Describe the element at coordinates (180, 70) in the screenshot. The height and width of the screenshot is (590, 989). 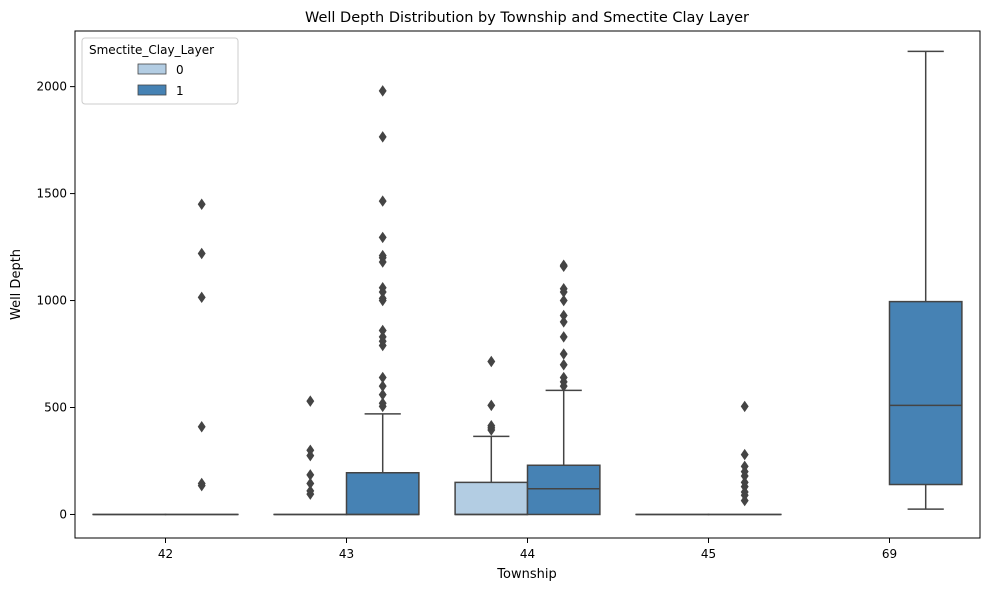
I see `legend-label-0: 0` at that location.